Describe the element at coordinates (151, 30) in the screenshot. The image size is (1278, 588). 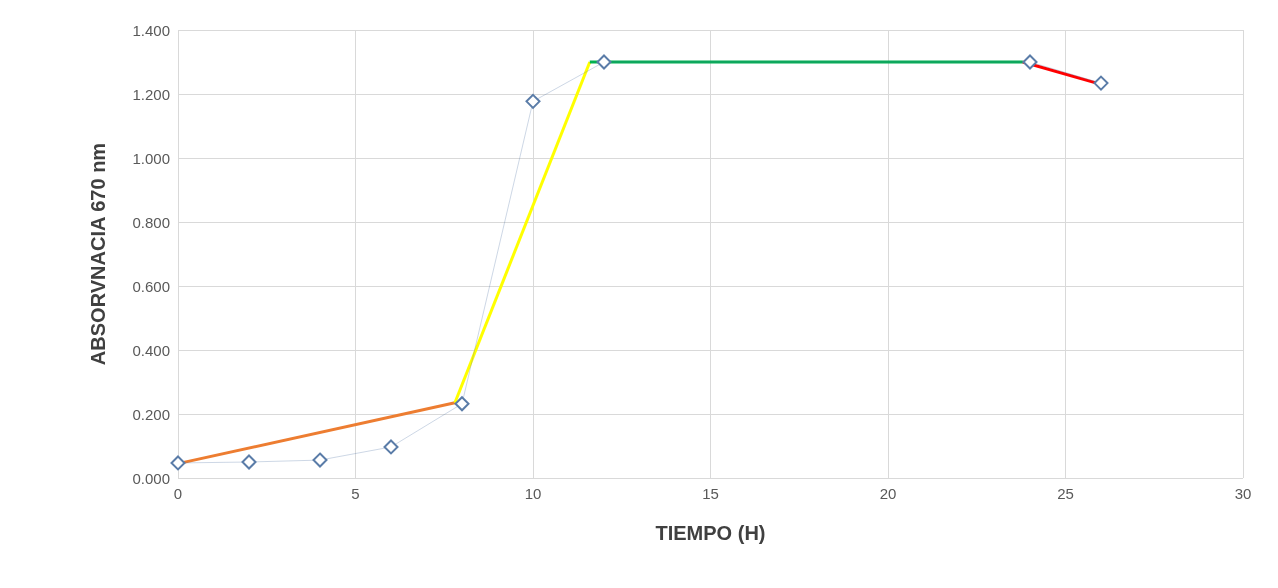
I see `y-tick-label: 1.400` at that location.